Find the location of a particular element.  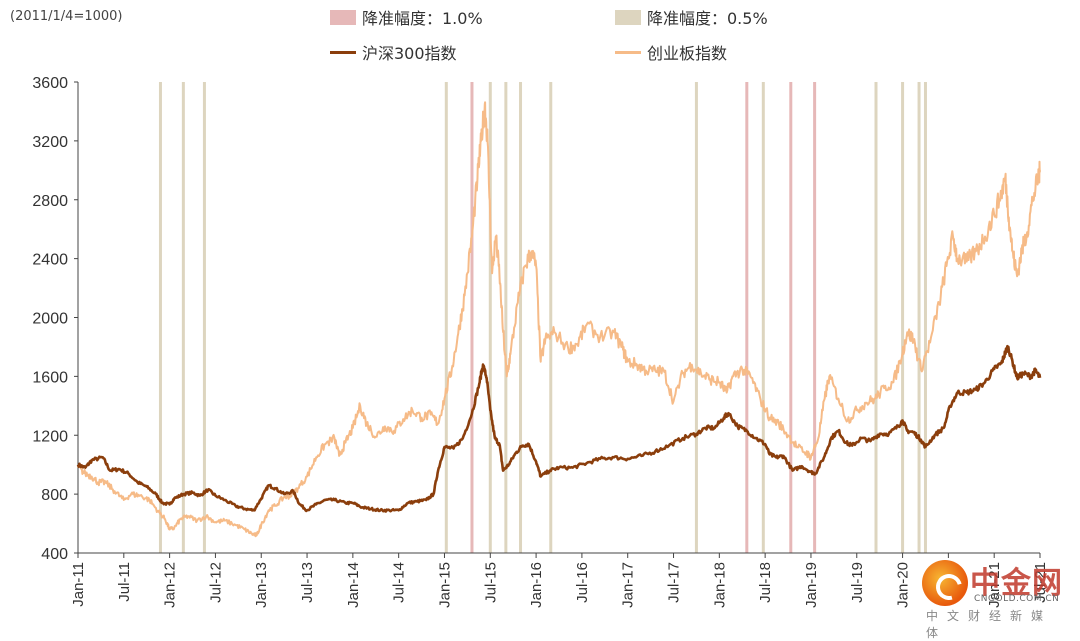

y-tick-label-2: 1200 is located at coordinates (50, 436).